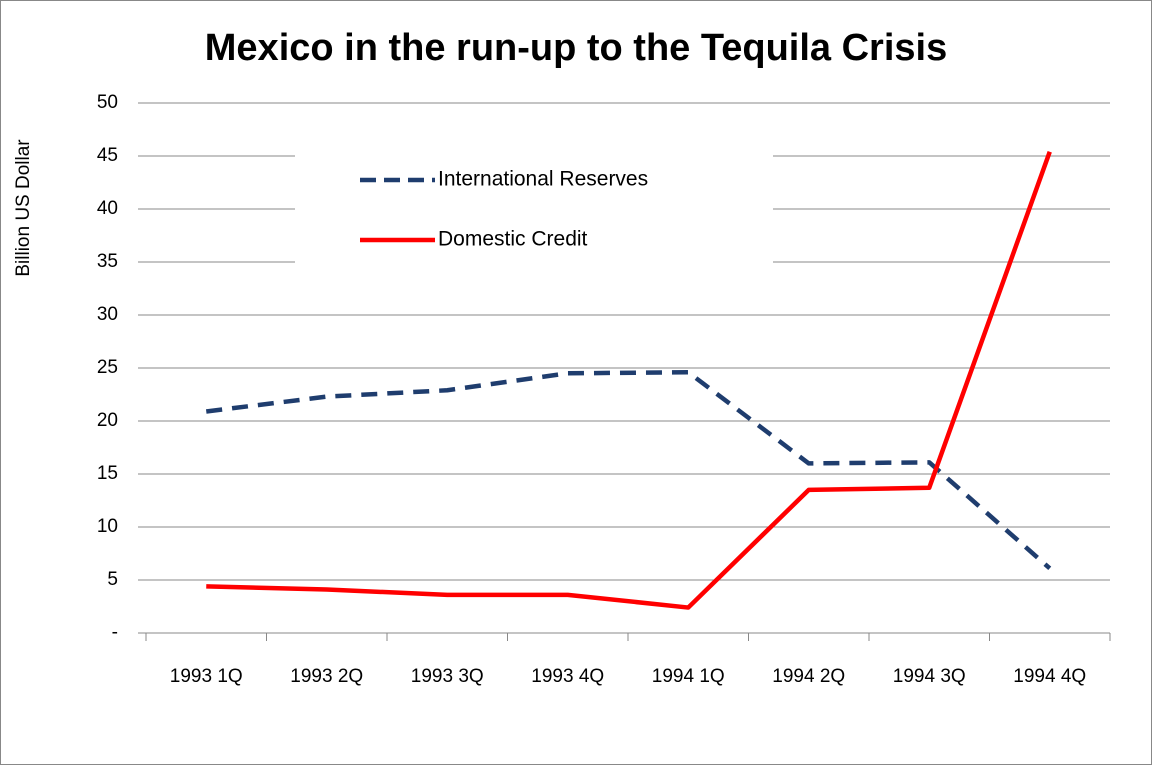 The width and height of the screenshot is (1152, 765). What do you see at coordinates (107, 102) in the screenshot?
I see `y-tick-label: 50` at bounding box center [107, 102].